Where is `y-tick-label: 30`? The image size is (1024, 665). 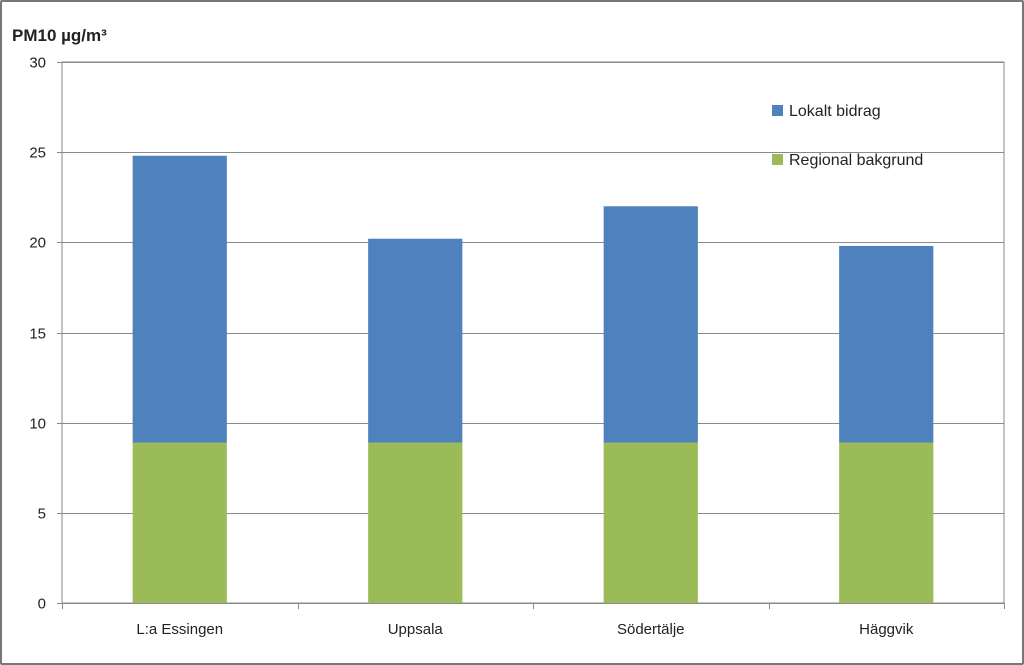
y-tick-label: 30 is located at coordinates (37, 63).